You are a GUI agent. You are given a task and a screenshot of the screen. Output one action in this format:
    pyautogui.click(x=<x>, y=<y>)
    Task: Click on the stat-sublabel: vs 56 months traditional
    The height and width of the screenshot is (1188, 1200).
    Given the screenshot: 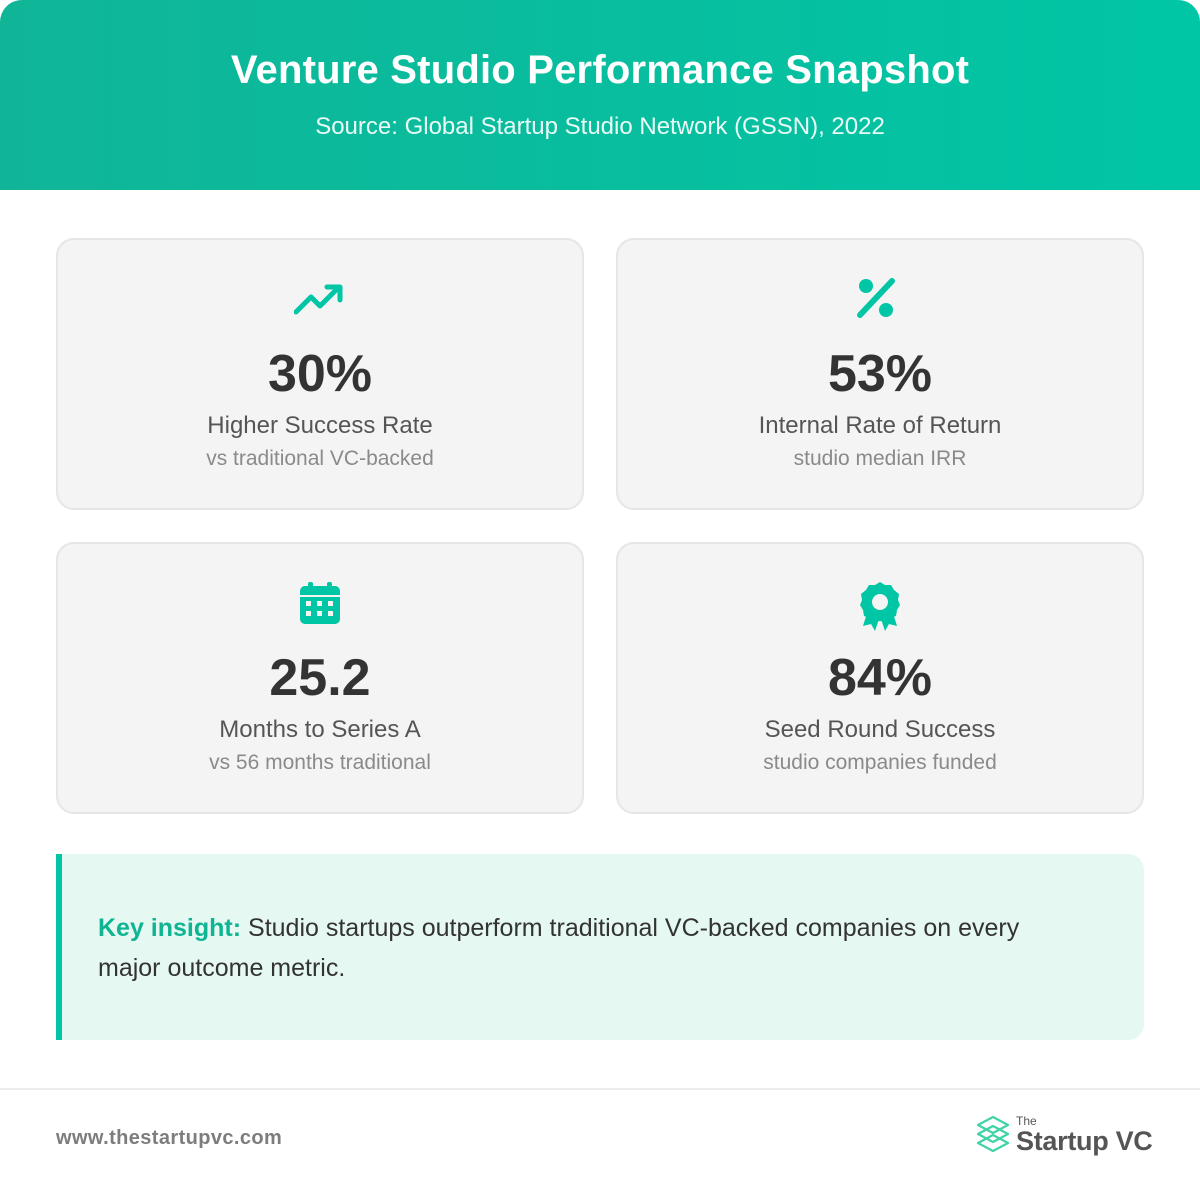 What is the action you would take?
    pyautogui.click(x=320, y=762)
    